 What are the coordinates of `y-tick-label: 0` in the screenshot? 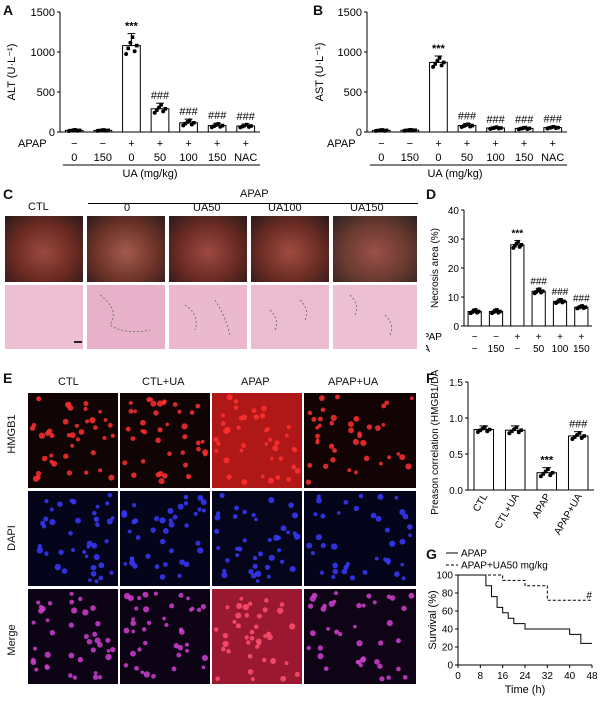 It's located at (456, 327).